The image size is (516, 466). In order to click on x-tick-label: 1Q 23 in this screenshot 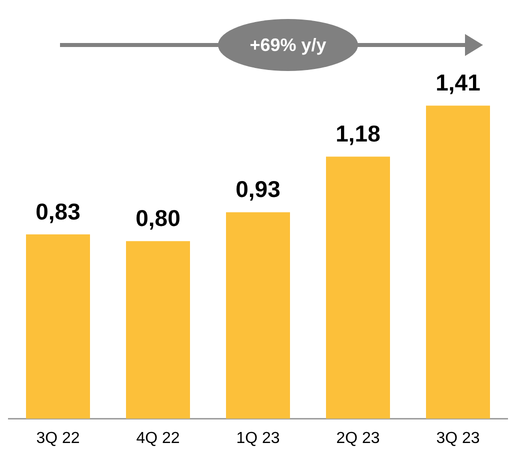, I will do `click(258, 438)`.